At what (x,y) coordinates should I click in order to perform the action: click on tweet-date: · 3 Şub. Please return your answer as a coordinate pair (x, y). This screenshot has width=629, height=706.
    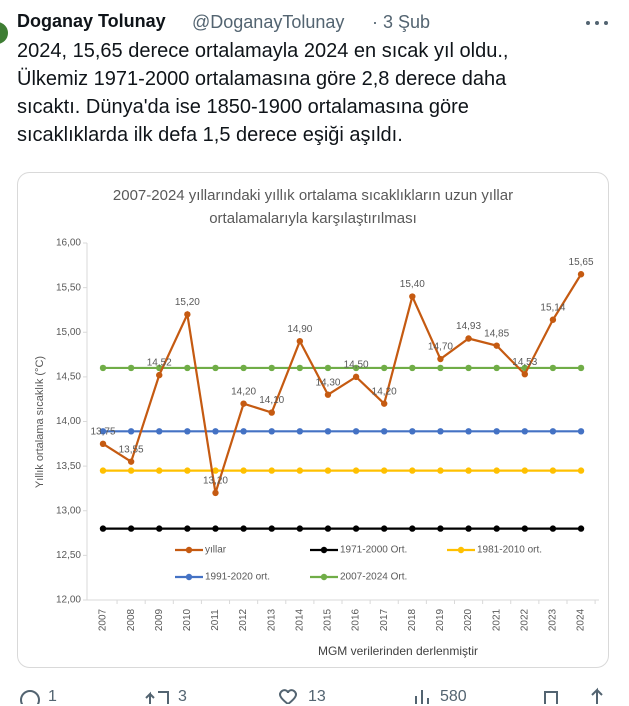
    Looking at the image, I should click on (401, 22).